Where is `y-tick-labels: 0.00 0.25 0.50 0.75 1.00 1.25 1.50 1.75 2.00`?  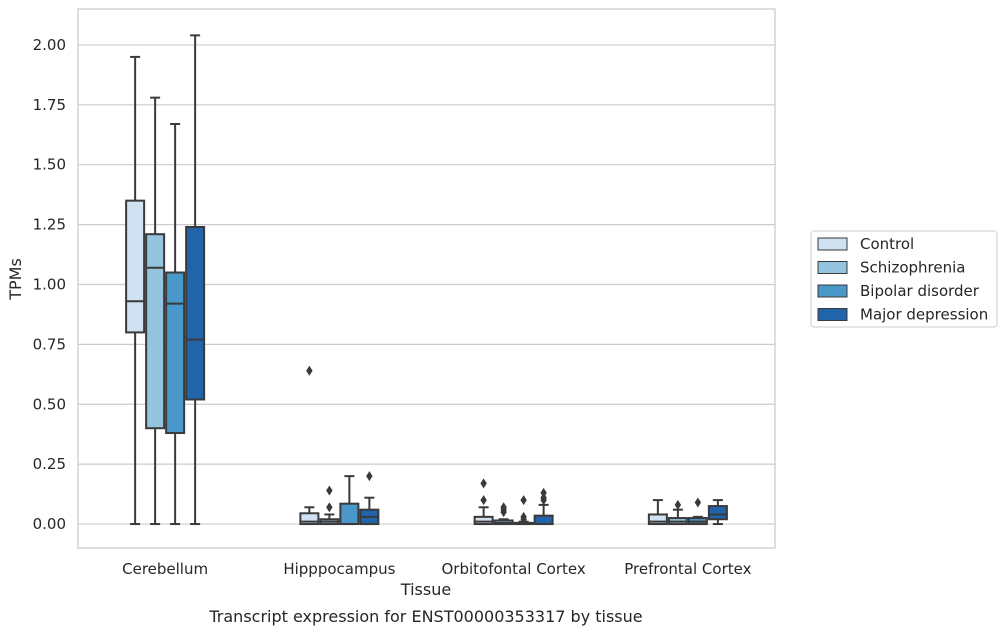 y-tick-labels: 0.00 0.25 0.50 0.75 1.00 1.25 1.50 1.75 2.00 is located at coordinates (49, 284).